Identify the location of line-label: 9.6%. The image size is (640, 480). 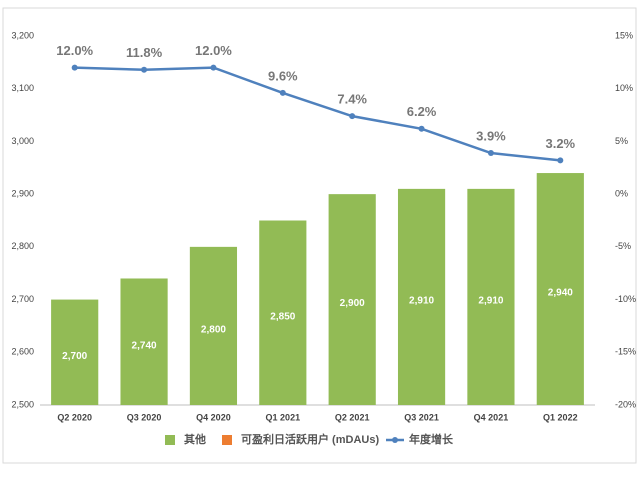
(283, 75).